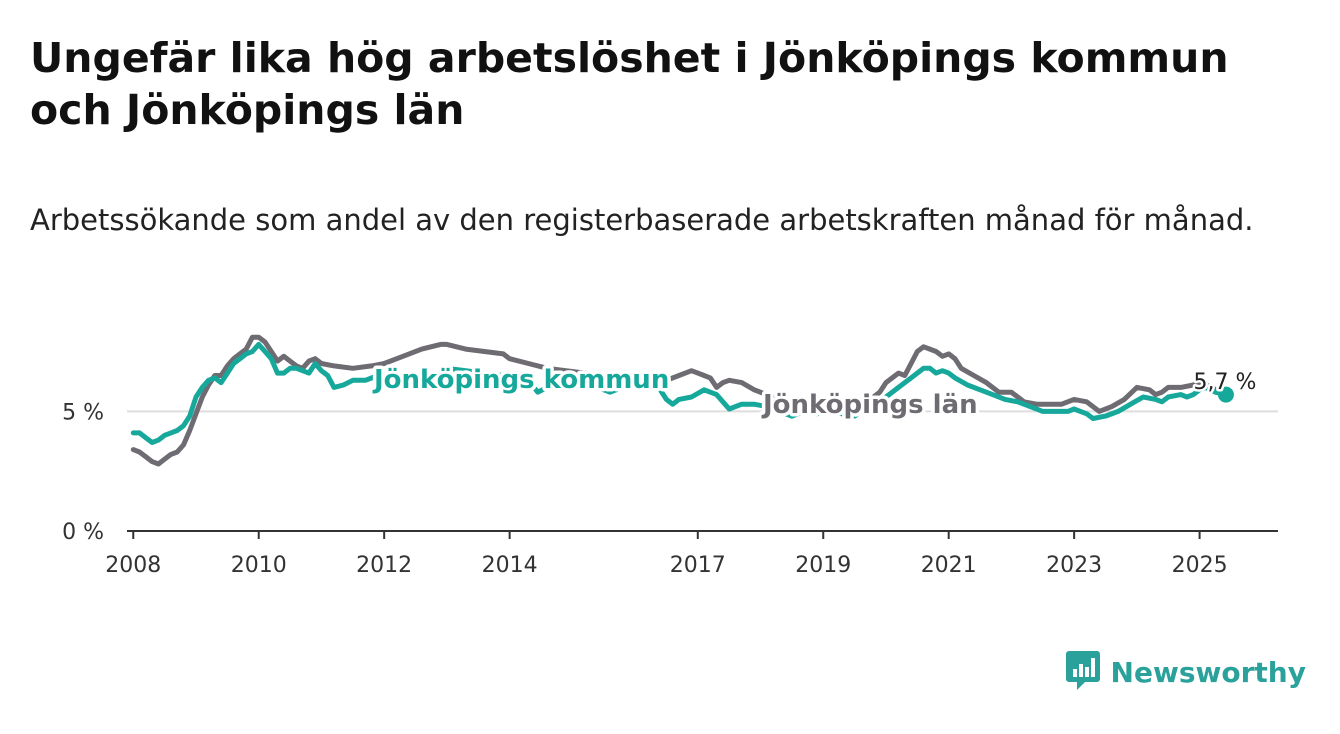 The width and height of the screenshot is (1340, 734). What do you see at coordinates (949, 565) in the screenshot?
I see `x-tick-label: 2021` at bounding box center [949, 565].